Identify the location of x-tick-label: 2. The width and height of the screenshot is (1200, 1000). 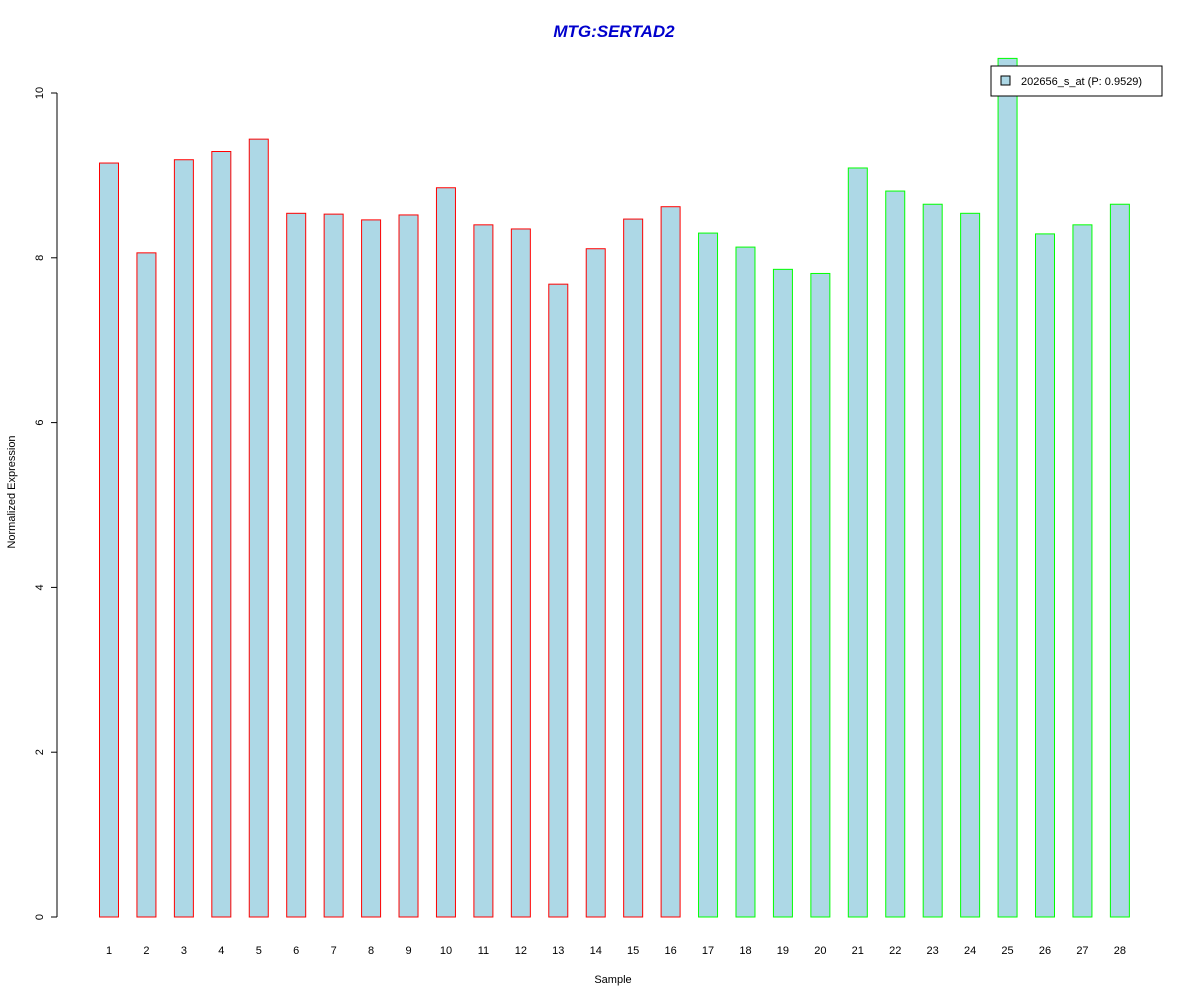
(146, 951).